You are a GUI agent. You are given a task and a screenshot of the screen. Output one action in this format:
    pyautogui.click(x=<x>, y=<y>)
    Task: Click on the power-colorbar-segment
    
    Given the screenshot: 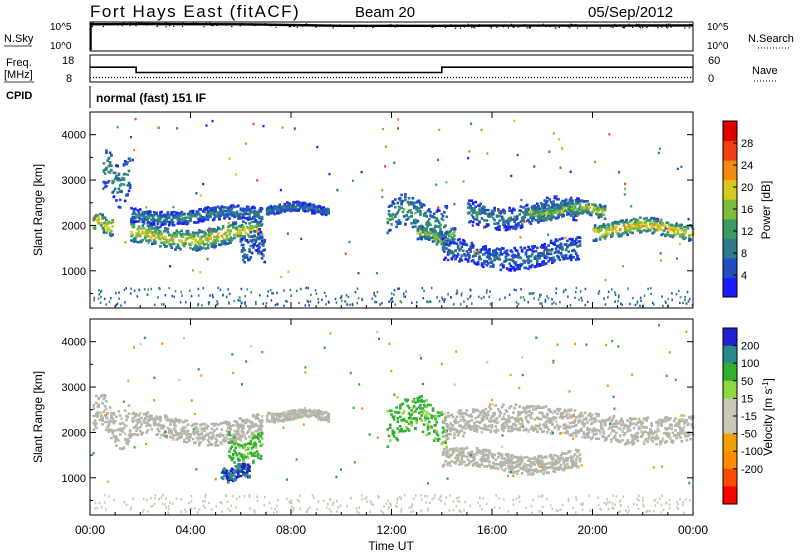 What is the action you would take?
    pyautogui.click(x=730, y=170)
    